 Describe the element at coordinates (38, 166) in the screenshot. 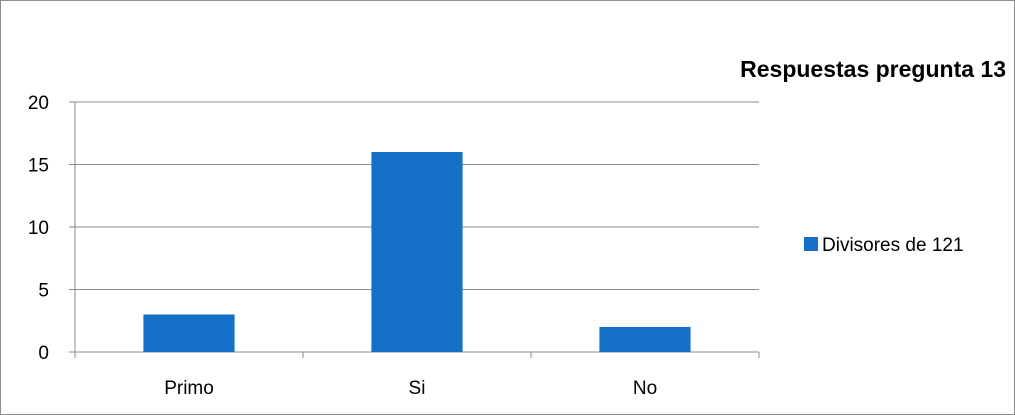

I see `y-tick-label: 15` at that location.